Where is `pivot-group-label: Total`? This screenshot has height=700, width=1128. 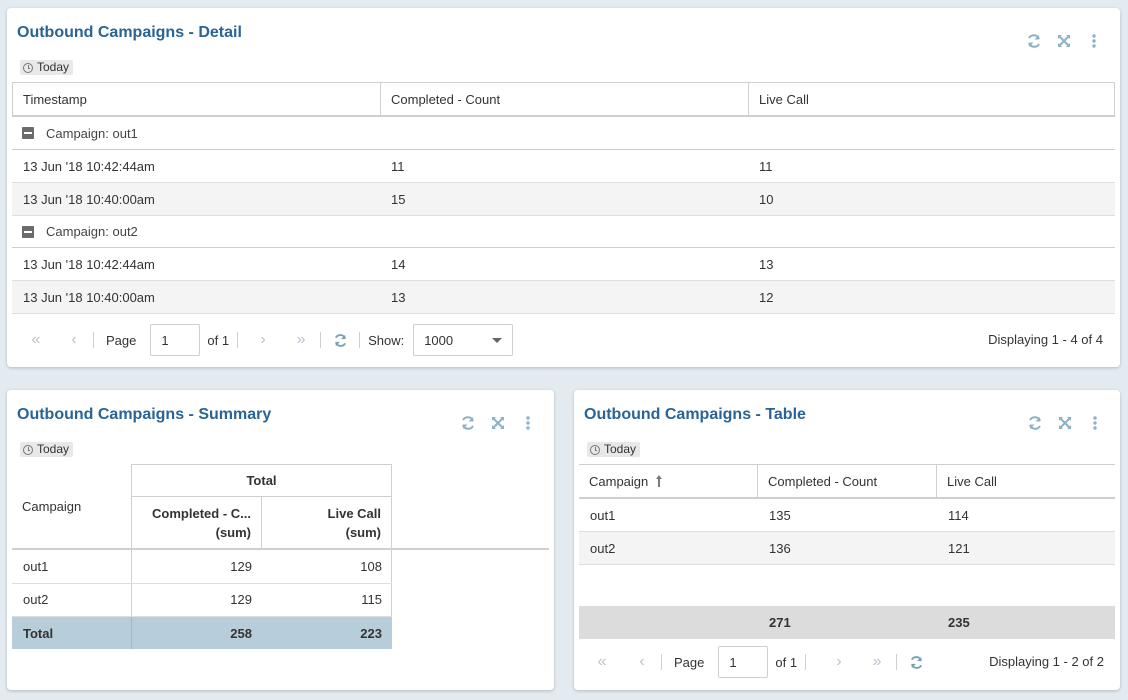 pivot-group-label: Total is located at coordinates (261, 480).